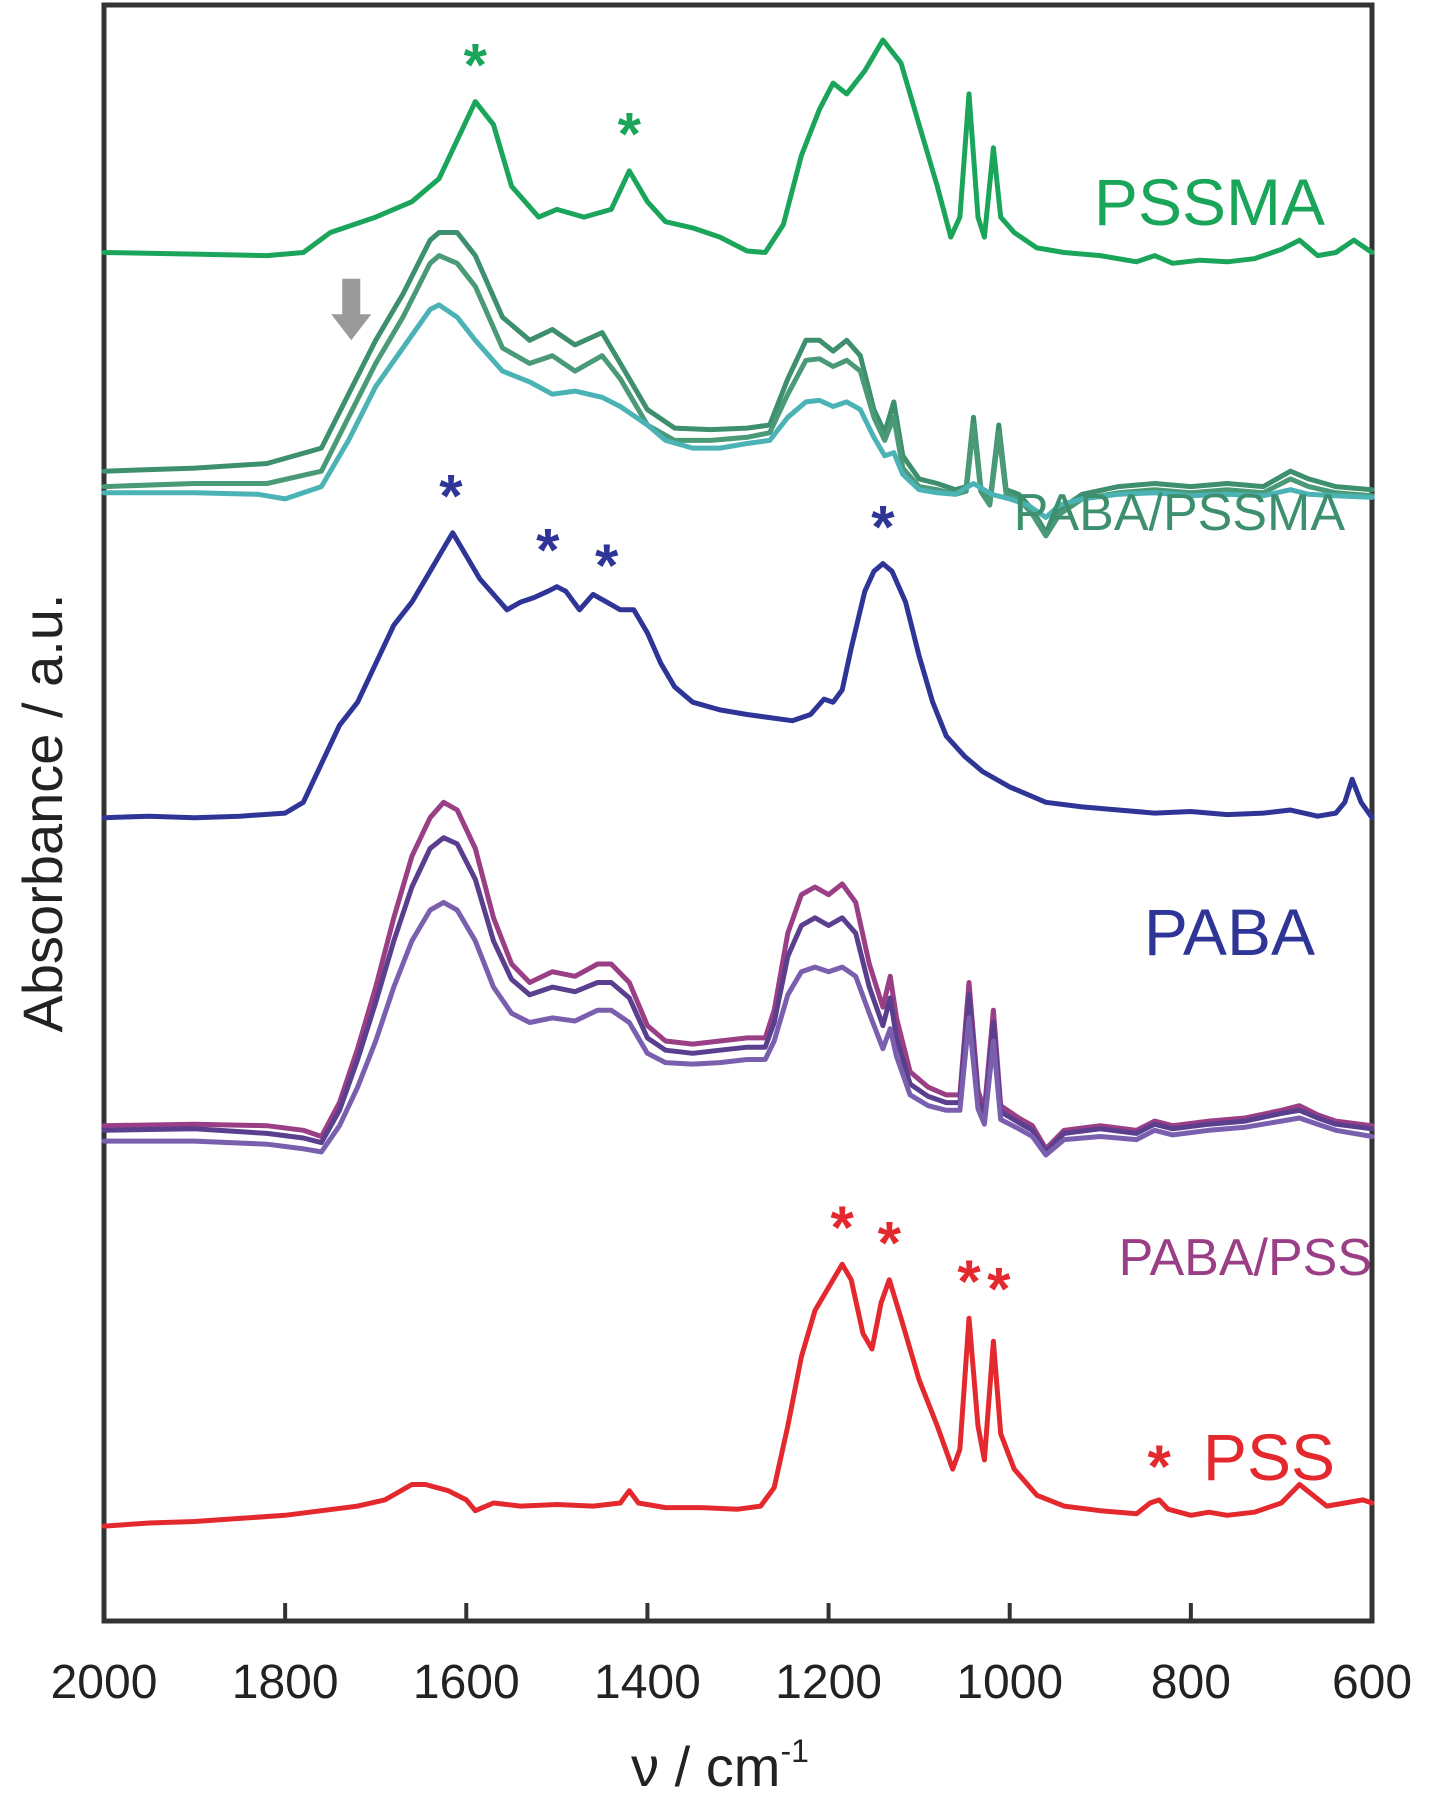  What do you see at coordinates (647, 1682) in the screenshot?
I see `x-tick-label-1400: 1400` at bounding box center [647, 1682].